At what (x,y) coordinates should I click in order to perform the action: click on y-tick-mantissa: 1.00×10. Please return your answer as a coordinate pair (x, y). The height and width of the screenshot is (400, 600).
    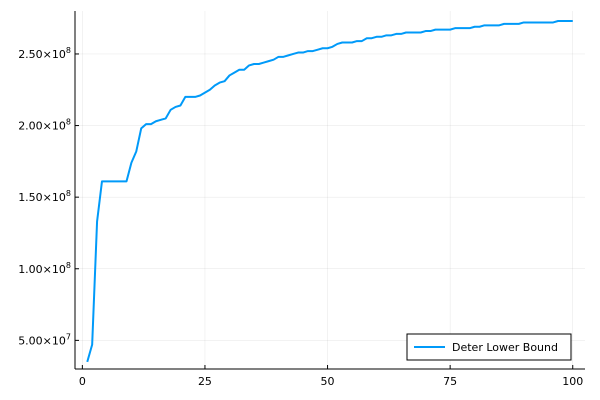
    Looking at the image, I should click on (42, 269).